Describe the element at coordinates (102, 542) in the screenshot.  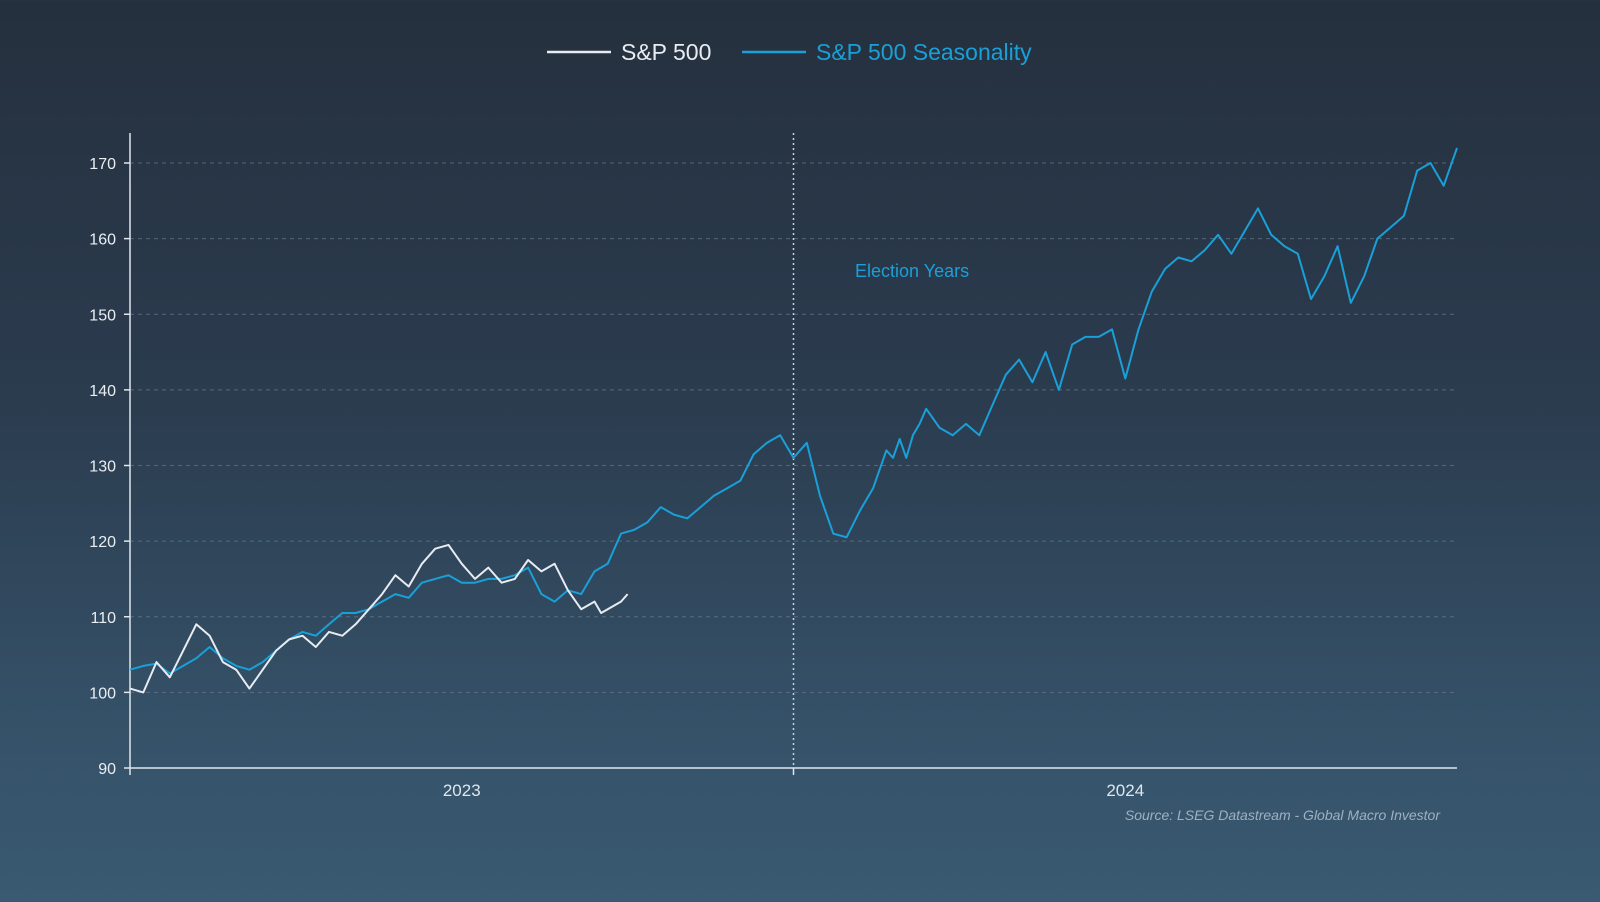
I see `y-tick-label-120: 120` at that location.